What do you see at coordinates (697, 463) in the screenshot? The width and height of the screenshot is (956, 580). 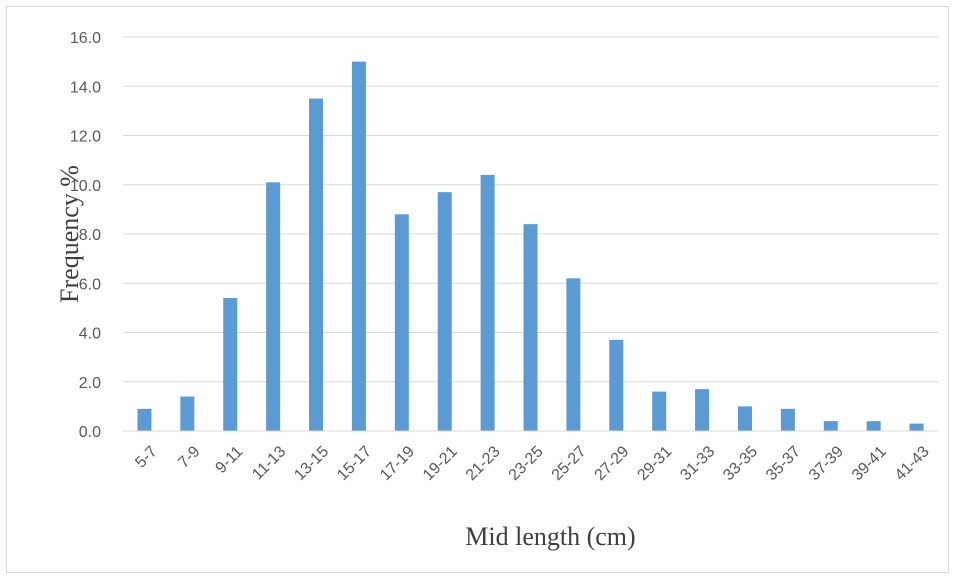 I see `x-tick-label: 31-33` at bounding box center [697, 463].